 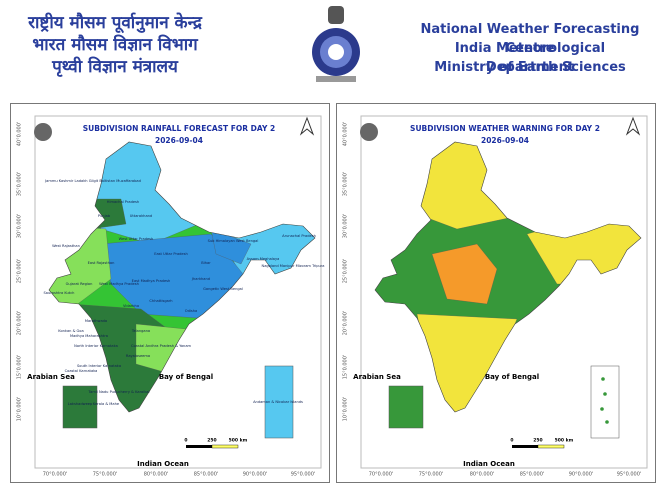 What do you see at coordinates (138, 356) in the screenshot?
I see `region-label: Rayalaseema` at bounding box center [138, 356].